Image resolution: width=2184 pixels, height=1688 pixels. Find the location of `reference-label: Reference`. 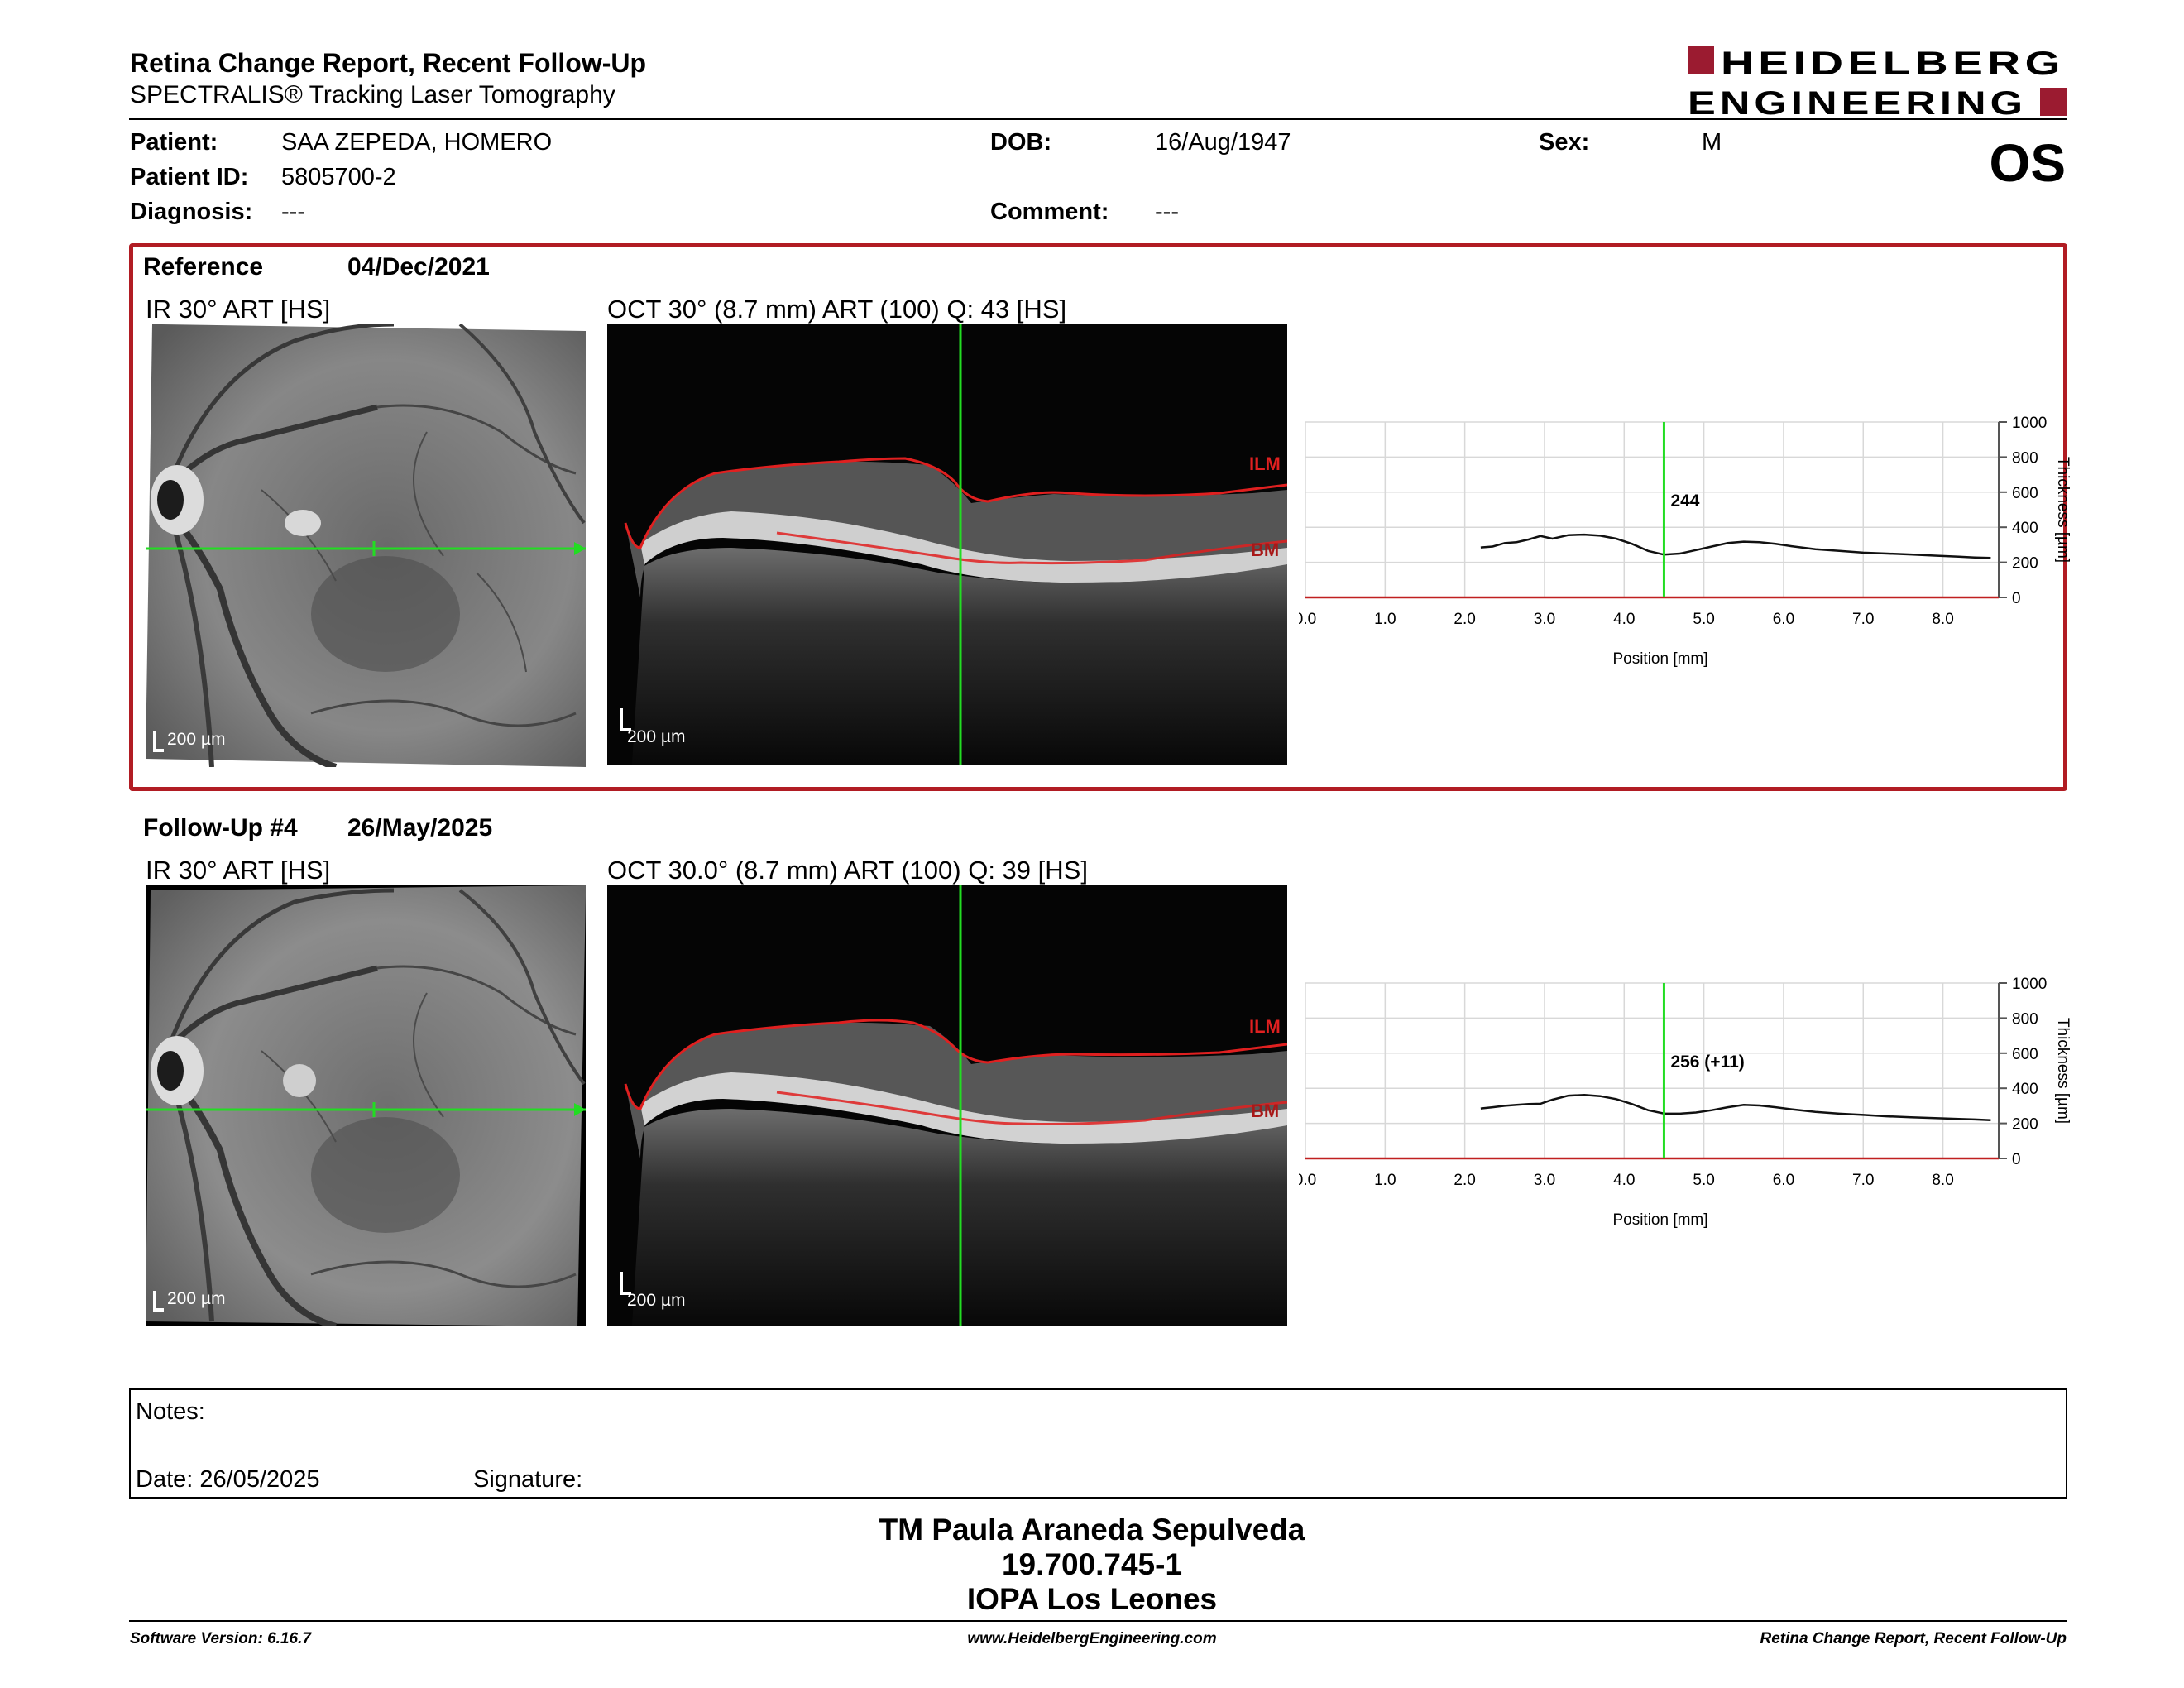

reference-label: Reference is located at coordinates (203, 267).